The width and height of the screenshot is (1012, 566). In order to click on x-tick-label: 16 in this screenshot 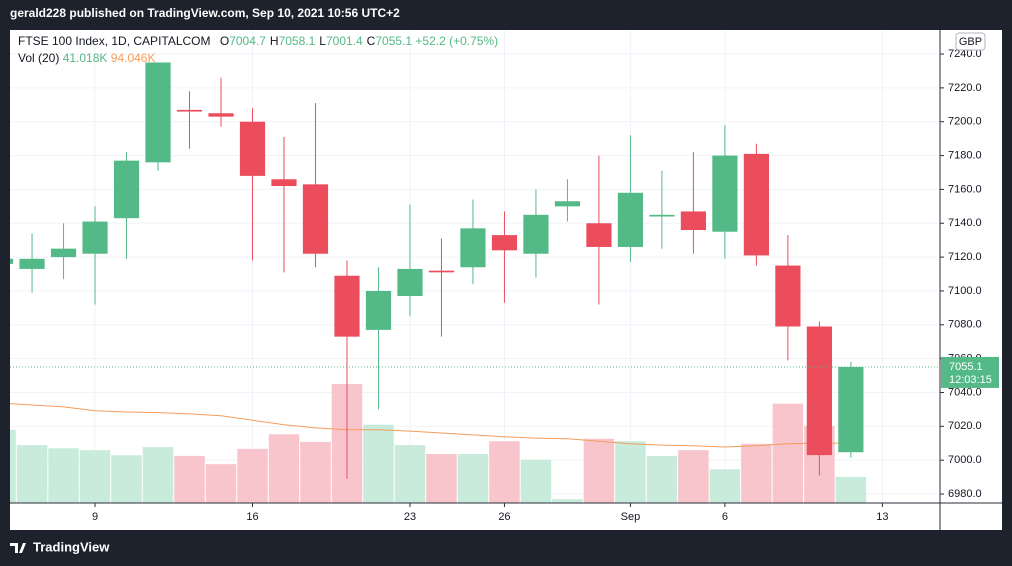, I will do `click(252, 517)`.